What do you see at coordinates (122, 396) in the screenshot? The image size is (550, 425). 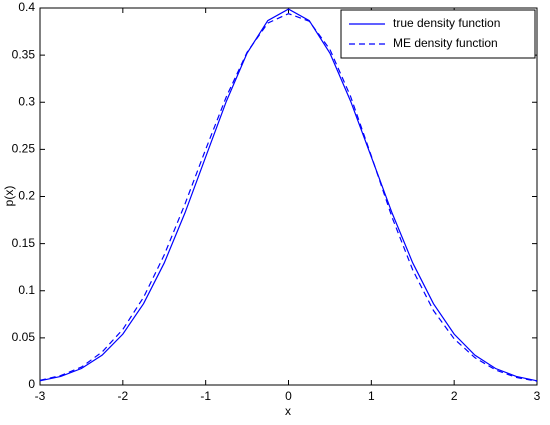 I see `x-tick-label: -2` at bounding box center [122, 396].